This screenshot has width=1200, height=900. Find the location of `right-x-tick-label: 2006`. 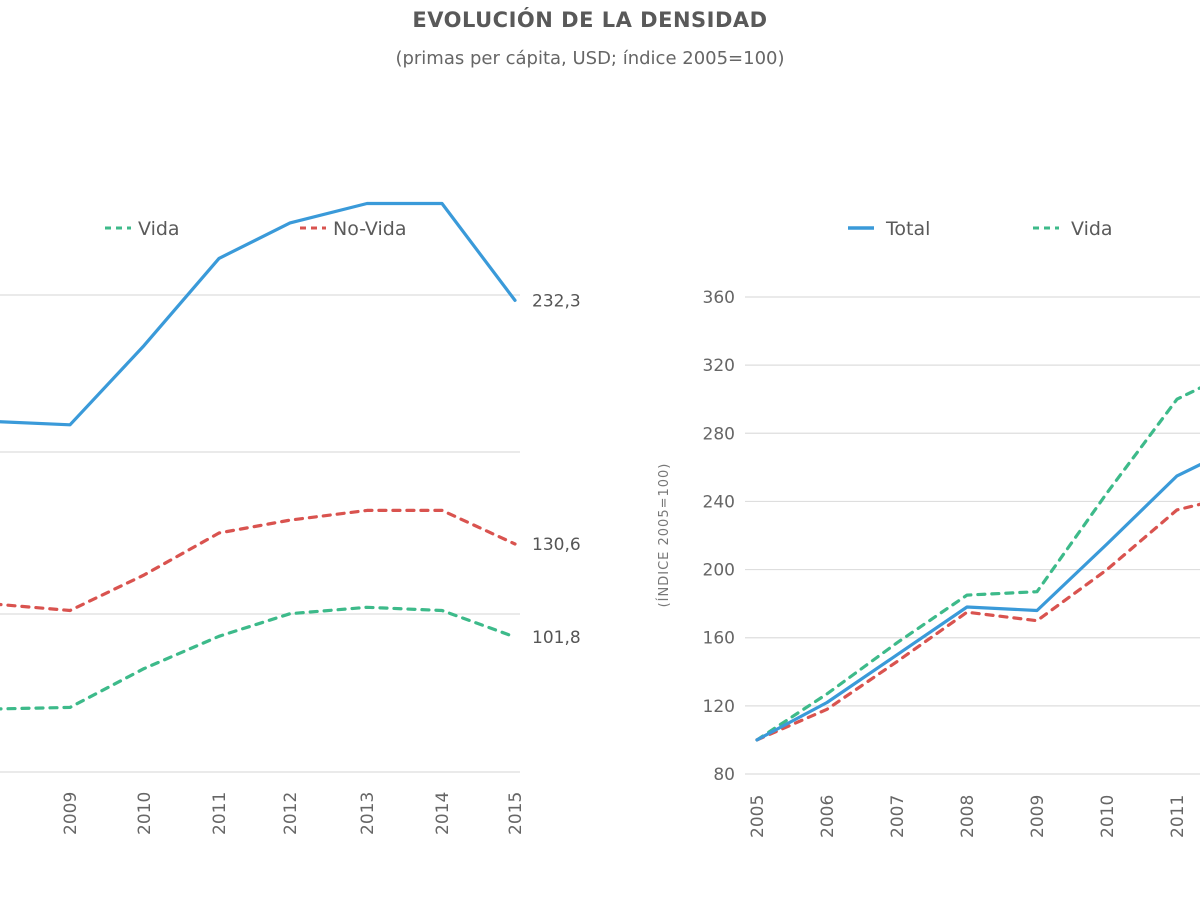

right-x-tick-label: 2006 is located at coordinates (828, 816).